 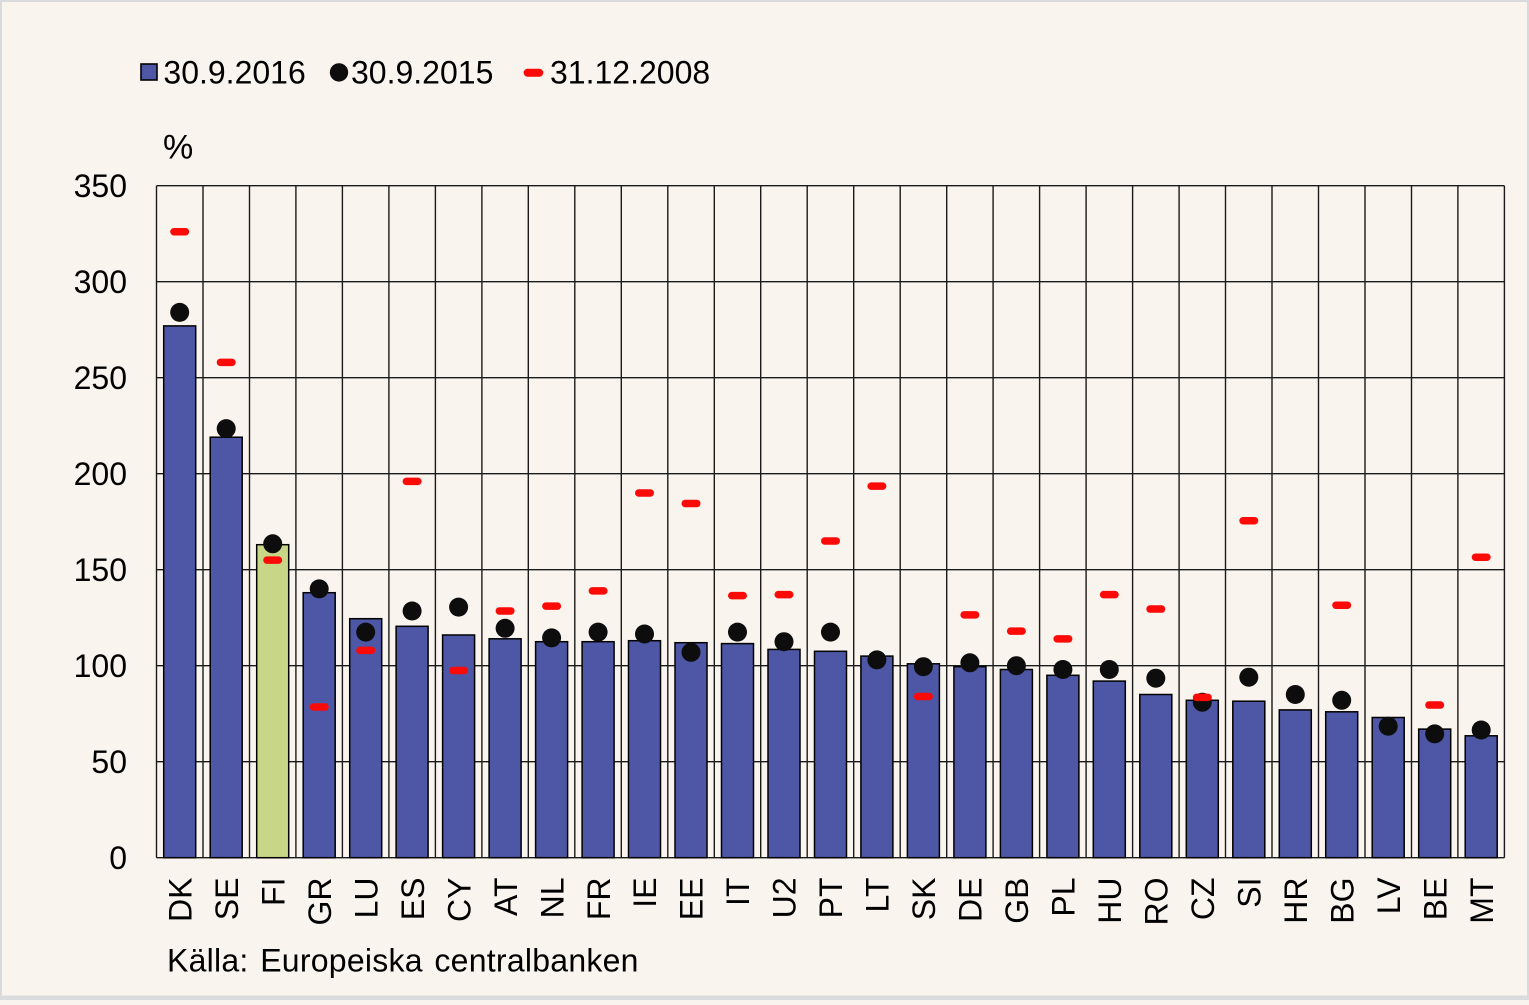 I want to click on svg-text: CY, so click(x=459, y=900).